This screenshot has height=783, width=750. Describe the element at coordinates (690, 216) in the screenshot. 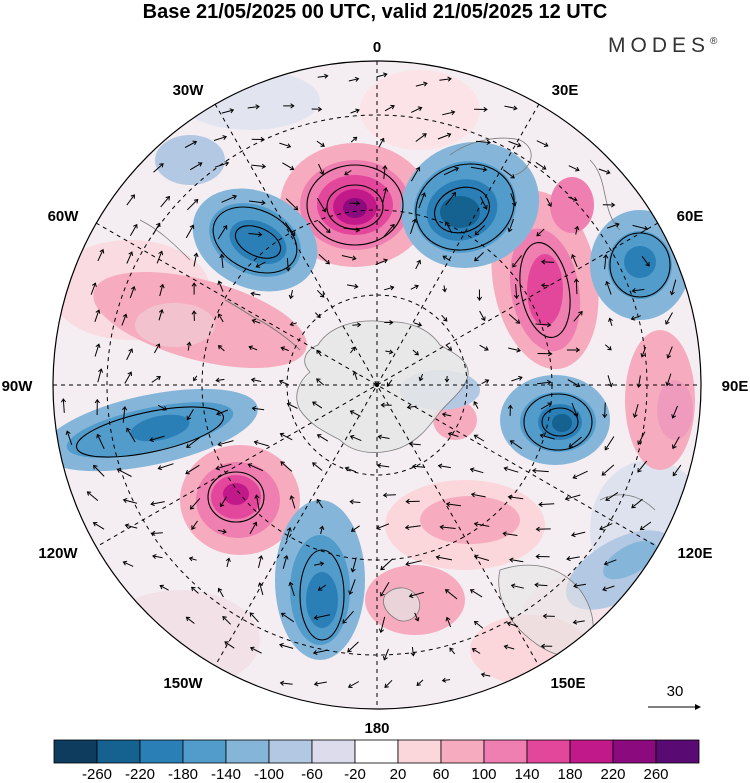

I see `lon-label-60e: 60E` at that location.